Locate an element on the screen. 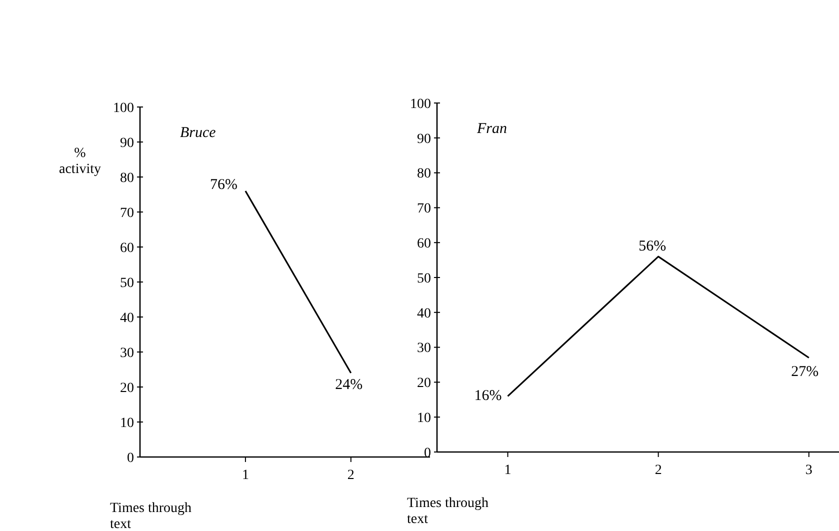 This screenshot has width=839, height=531. text: Fran is located at coordinates (491, 129).